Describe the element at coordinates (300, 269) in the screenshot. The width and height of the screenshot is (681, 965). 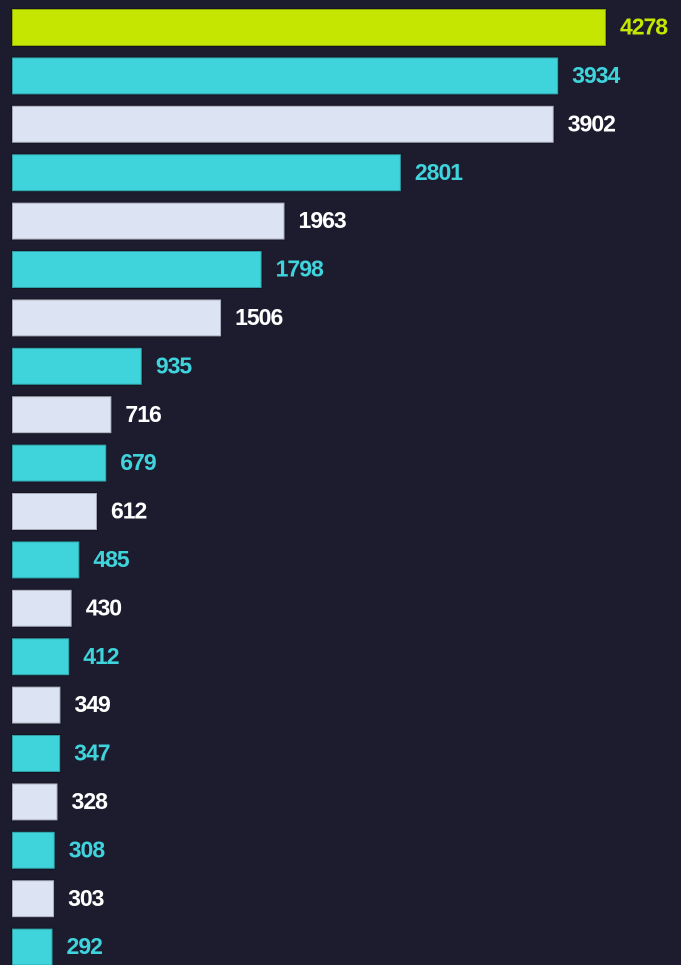
I see `value-label: 1798` at that location.